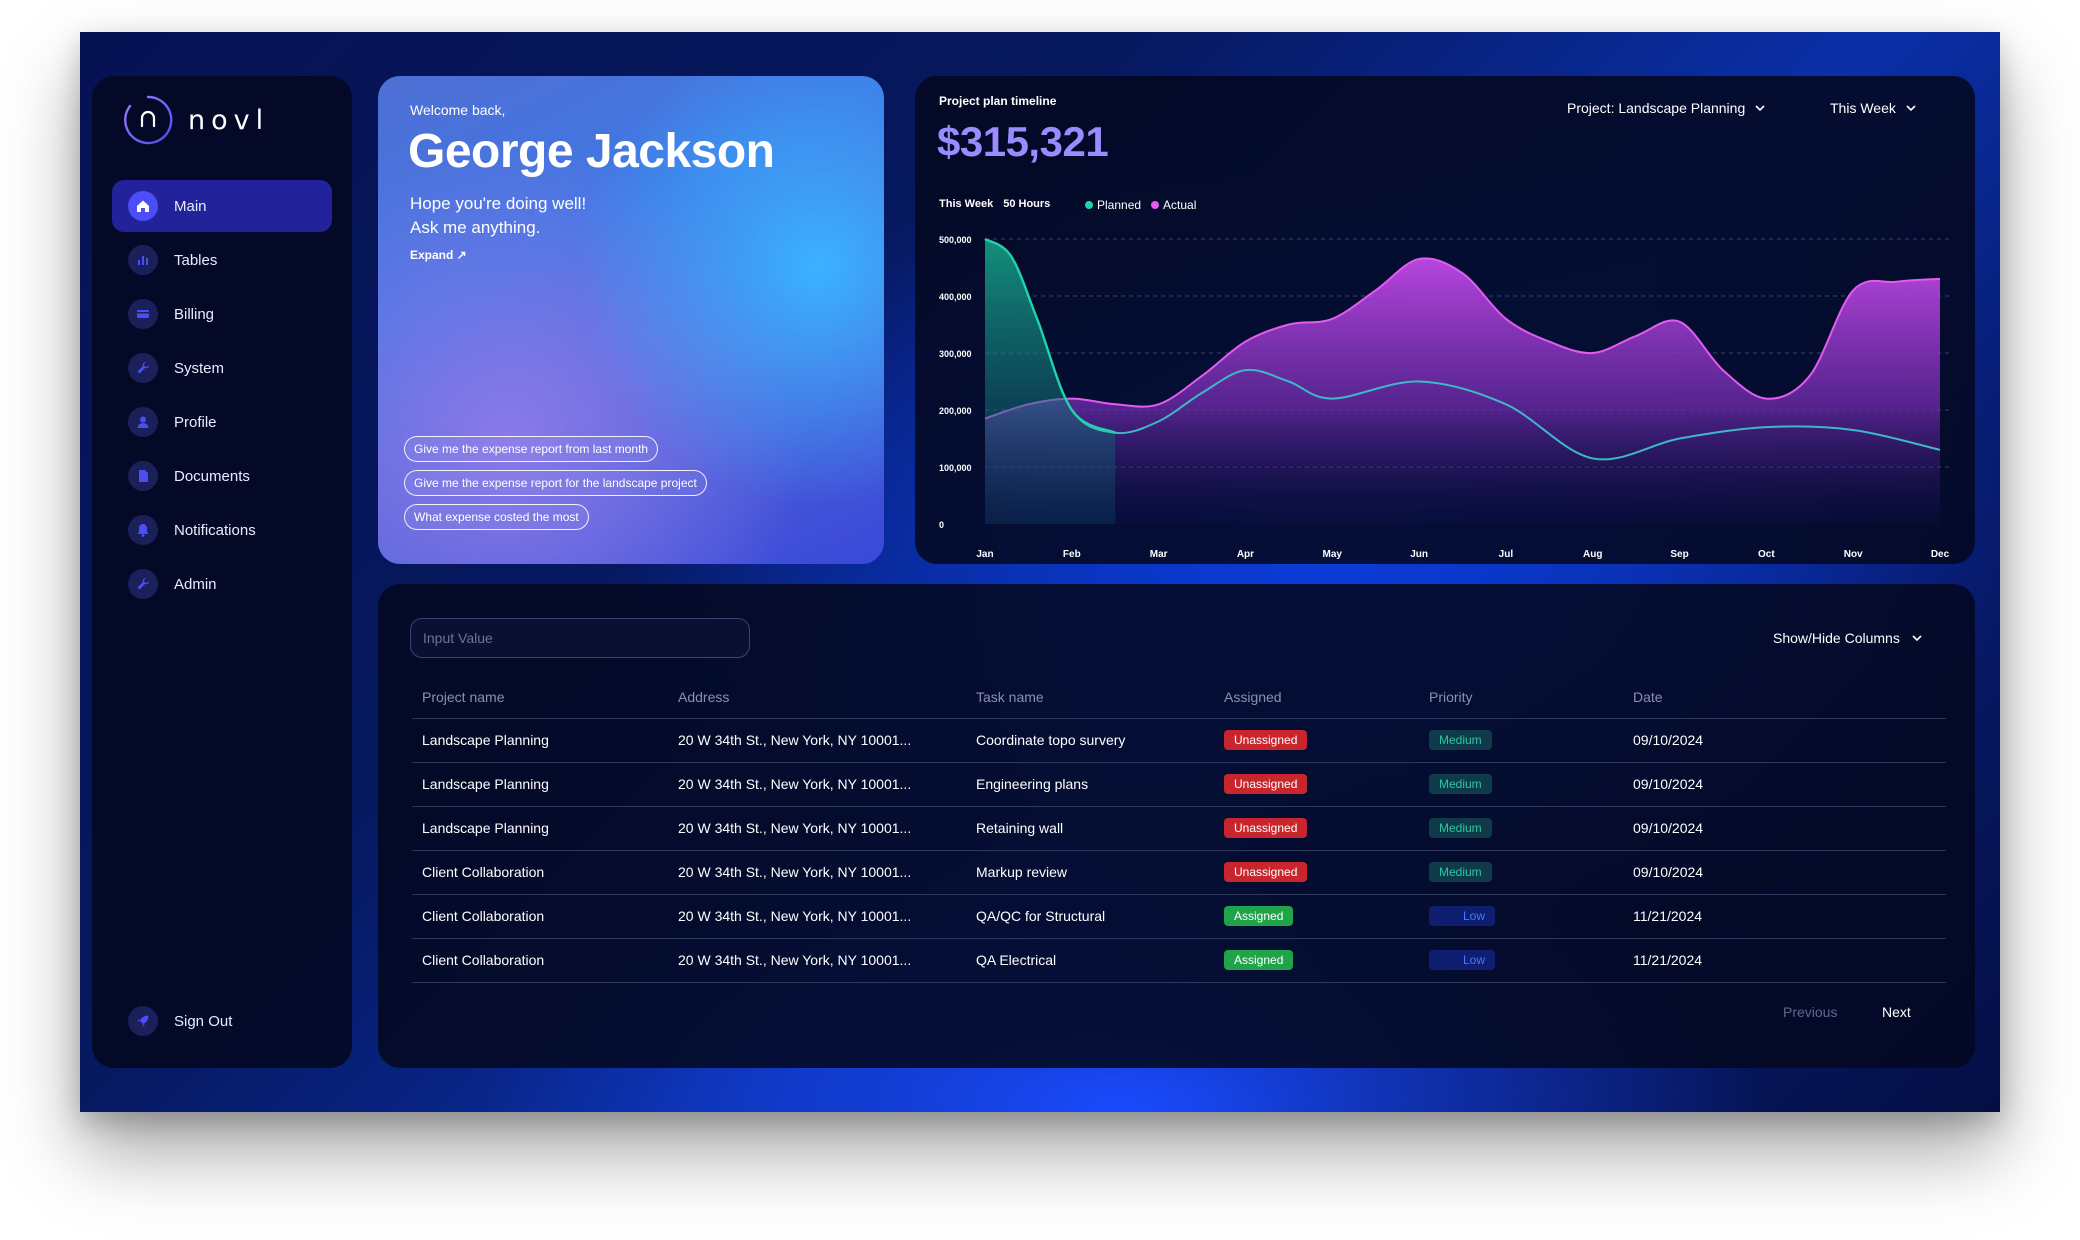  I want to click on assigned-badge: Unassigned, so click(1266, 784).